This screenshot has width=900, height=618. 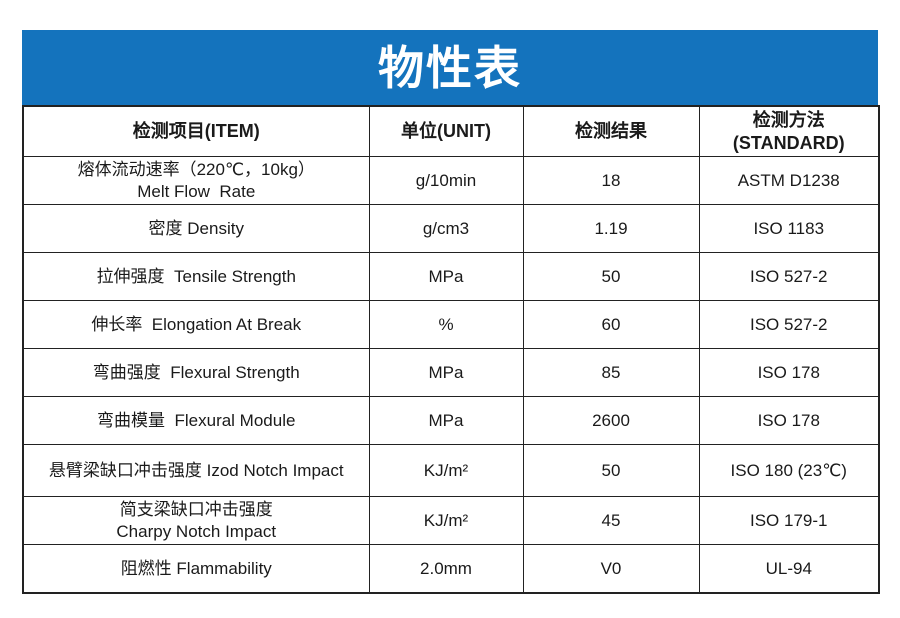 I want to click on table-row-flexural-module: 弯曲模量 Flexural Module MPa 2600 ISO 178, so click(x=451, y=420).